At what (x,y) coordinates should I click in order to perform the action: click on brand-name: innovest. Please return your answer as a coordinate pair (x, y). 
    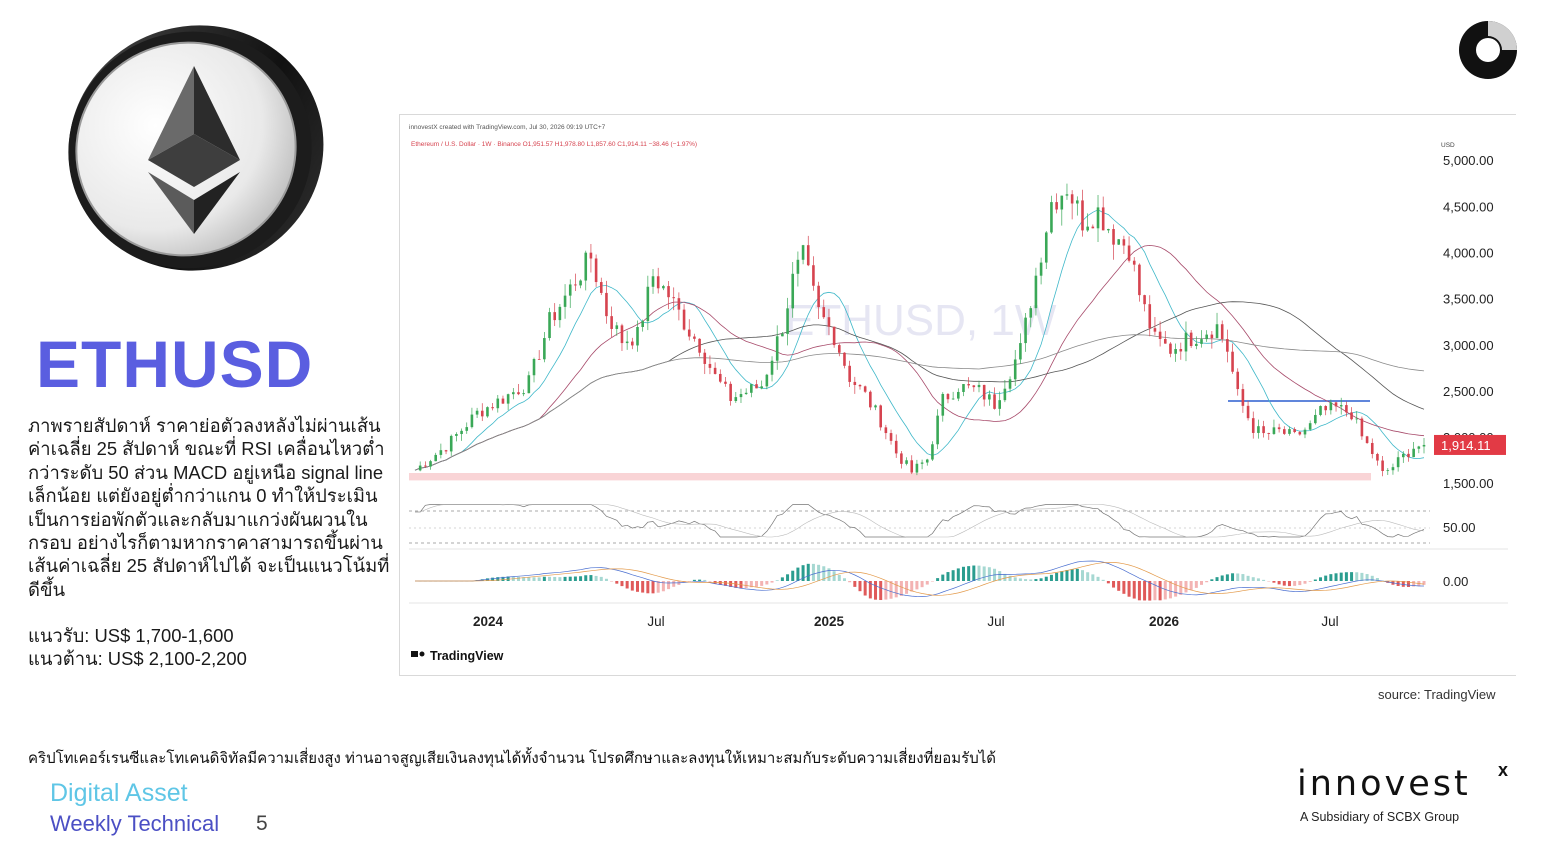
    Looking at the image, I should click on (1384, 784).